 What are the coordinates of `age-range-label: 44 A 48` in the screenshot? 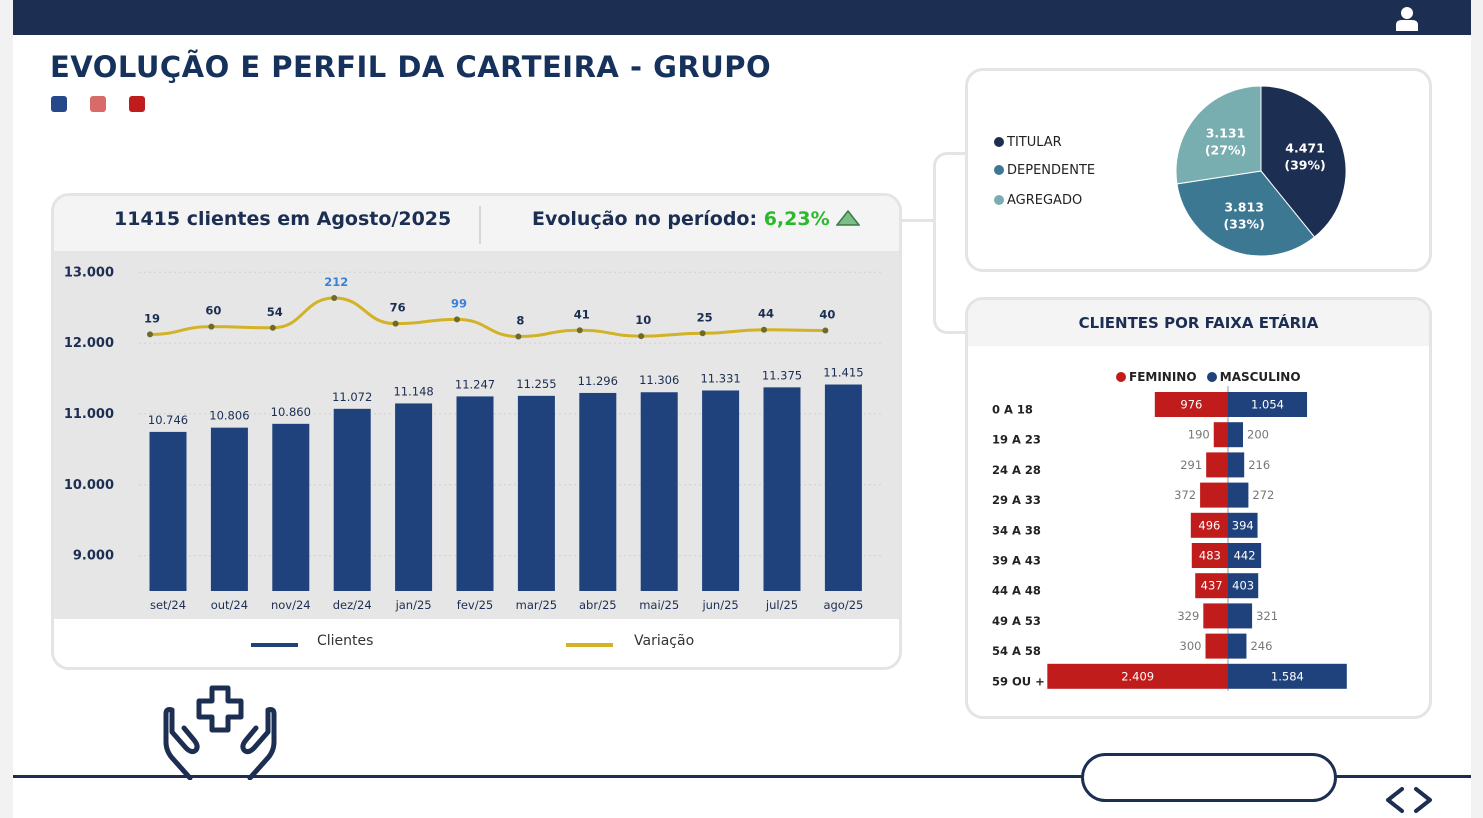 It's located at (1016, 591).